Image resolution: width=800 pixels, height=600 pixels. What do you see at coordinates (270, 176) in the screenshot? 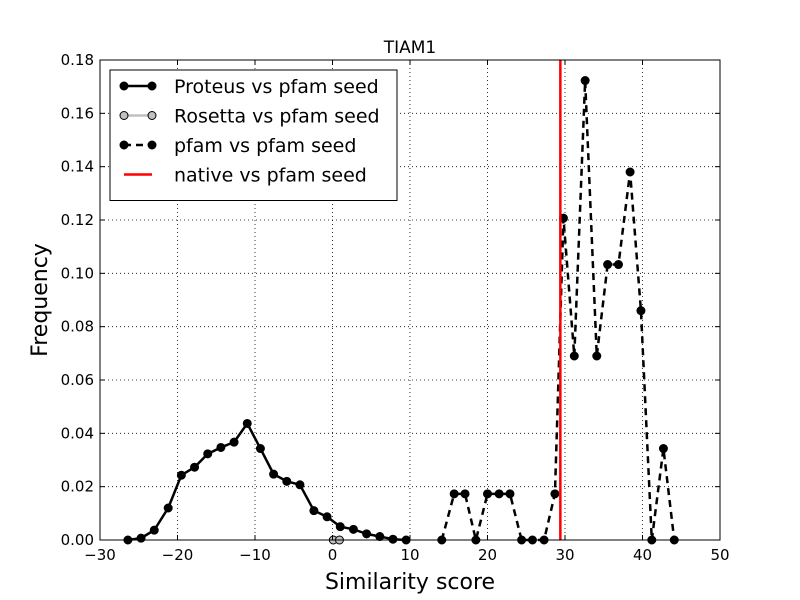
I see `legend-label-native-vs-pfam-seed: native vs pfam seed` at bounding box center [270, 176].